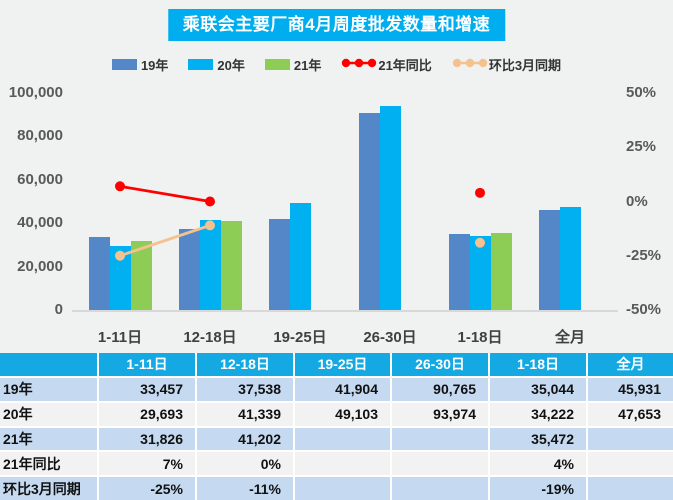  Describe the element at coordinates (405, 65) in the screenshot. I see `legend-label: 21年同比` at that location.